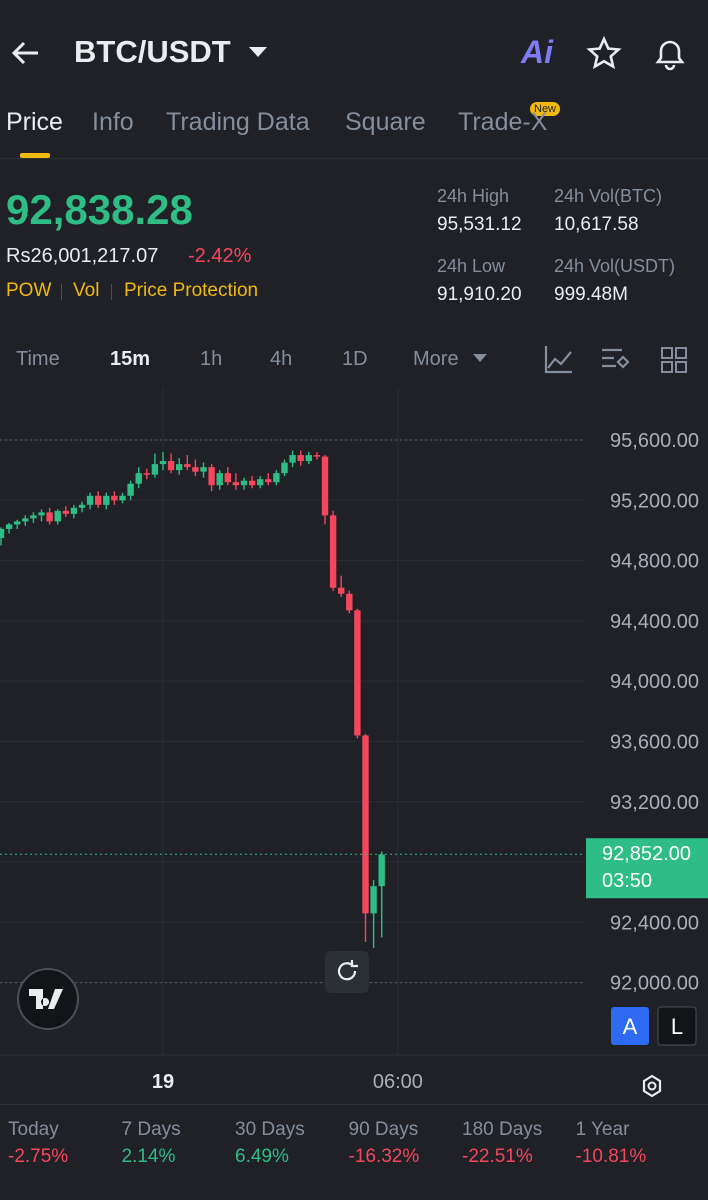 The image size is (708, 1200). I want to click on tag: Price Protection, so click(191, 290).